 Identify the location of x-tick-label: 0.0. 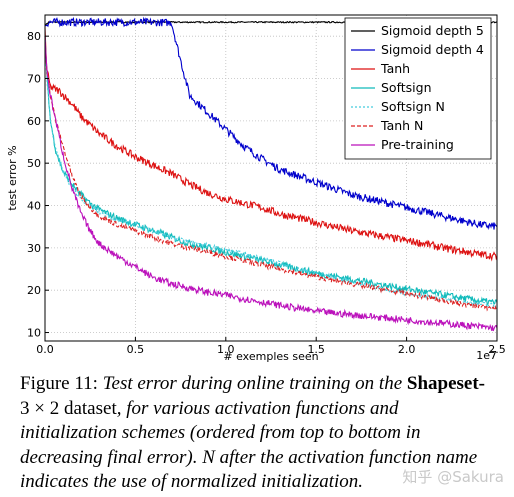
(45, 349).